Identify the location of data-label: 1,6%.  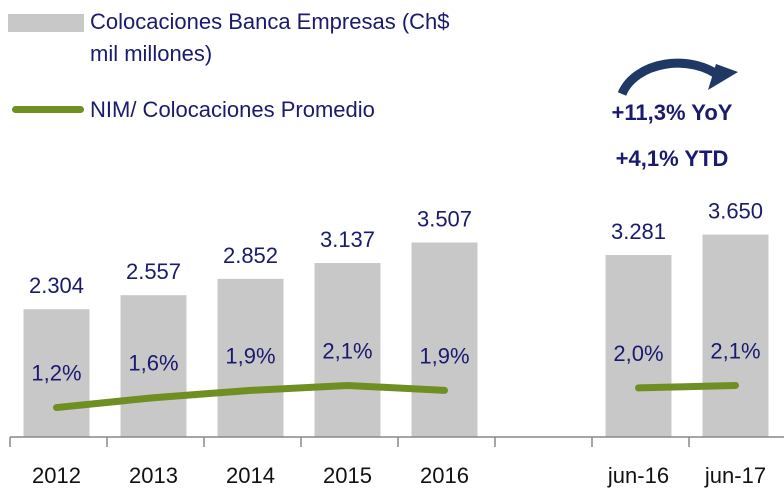
(153, 363).